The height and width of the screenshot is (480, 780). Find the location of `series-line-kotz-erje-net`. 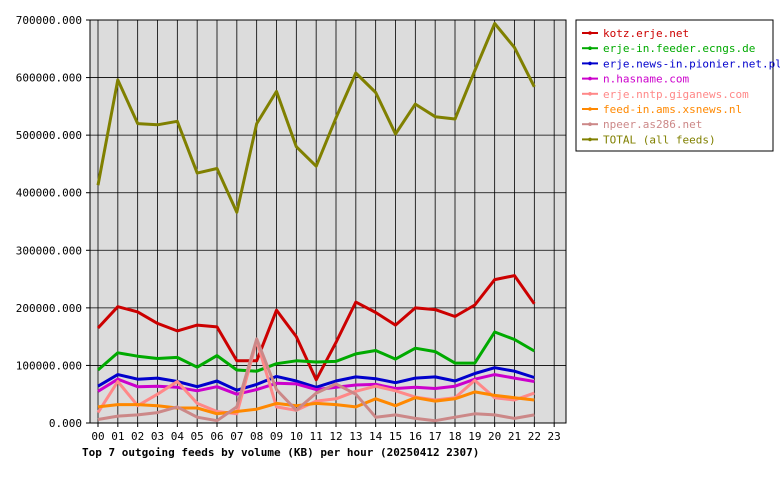

series-line-kotz-erje-net is located at coordinates (316, 328).